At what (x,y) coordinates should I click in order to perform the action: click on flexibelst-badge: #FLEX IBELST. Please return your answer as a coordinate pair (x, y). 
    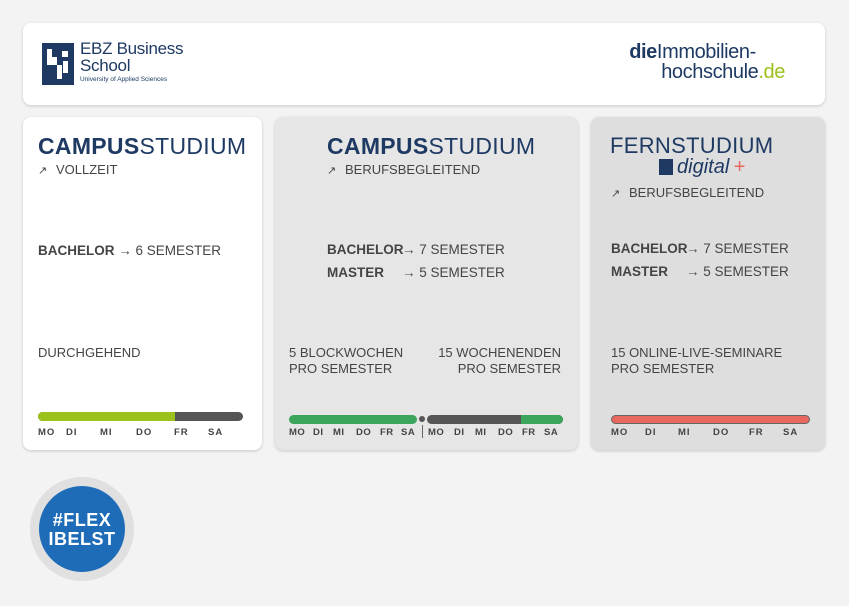
    Looking at the image, I should click on (82, 529).